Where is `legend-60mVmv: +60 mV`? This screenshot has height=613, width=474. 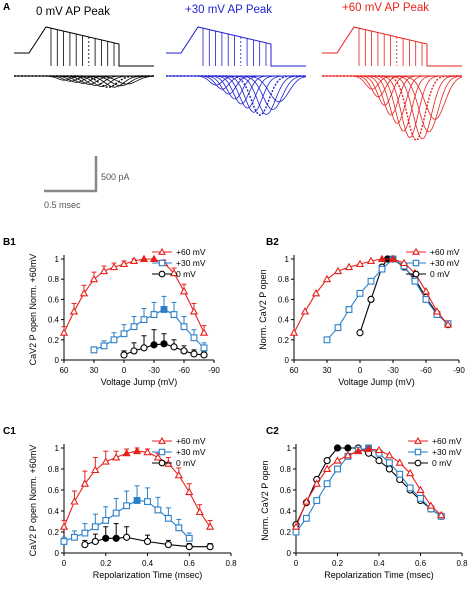
legend-60mVmv: +60 mV is located at coordinates (435, 441).